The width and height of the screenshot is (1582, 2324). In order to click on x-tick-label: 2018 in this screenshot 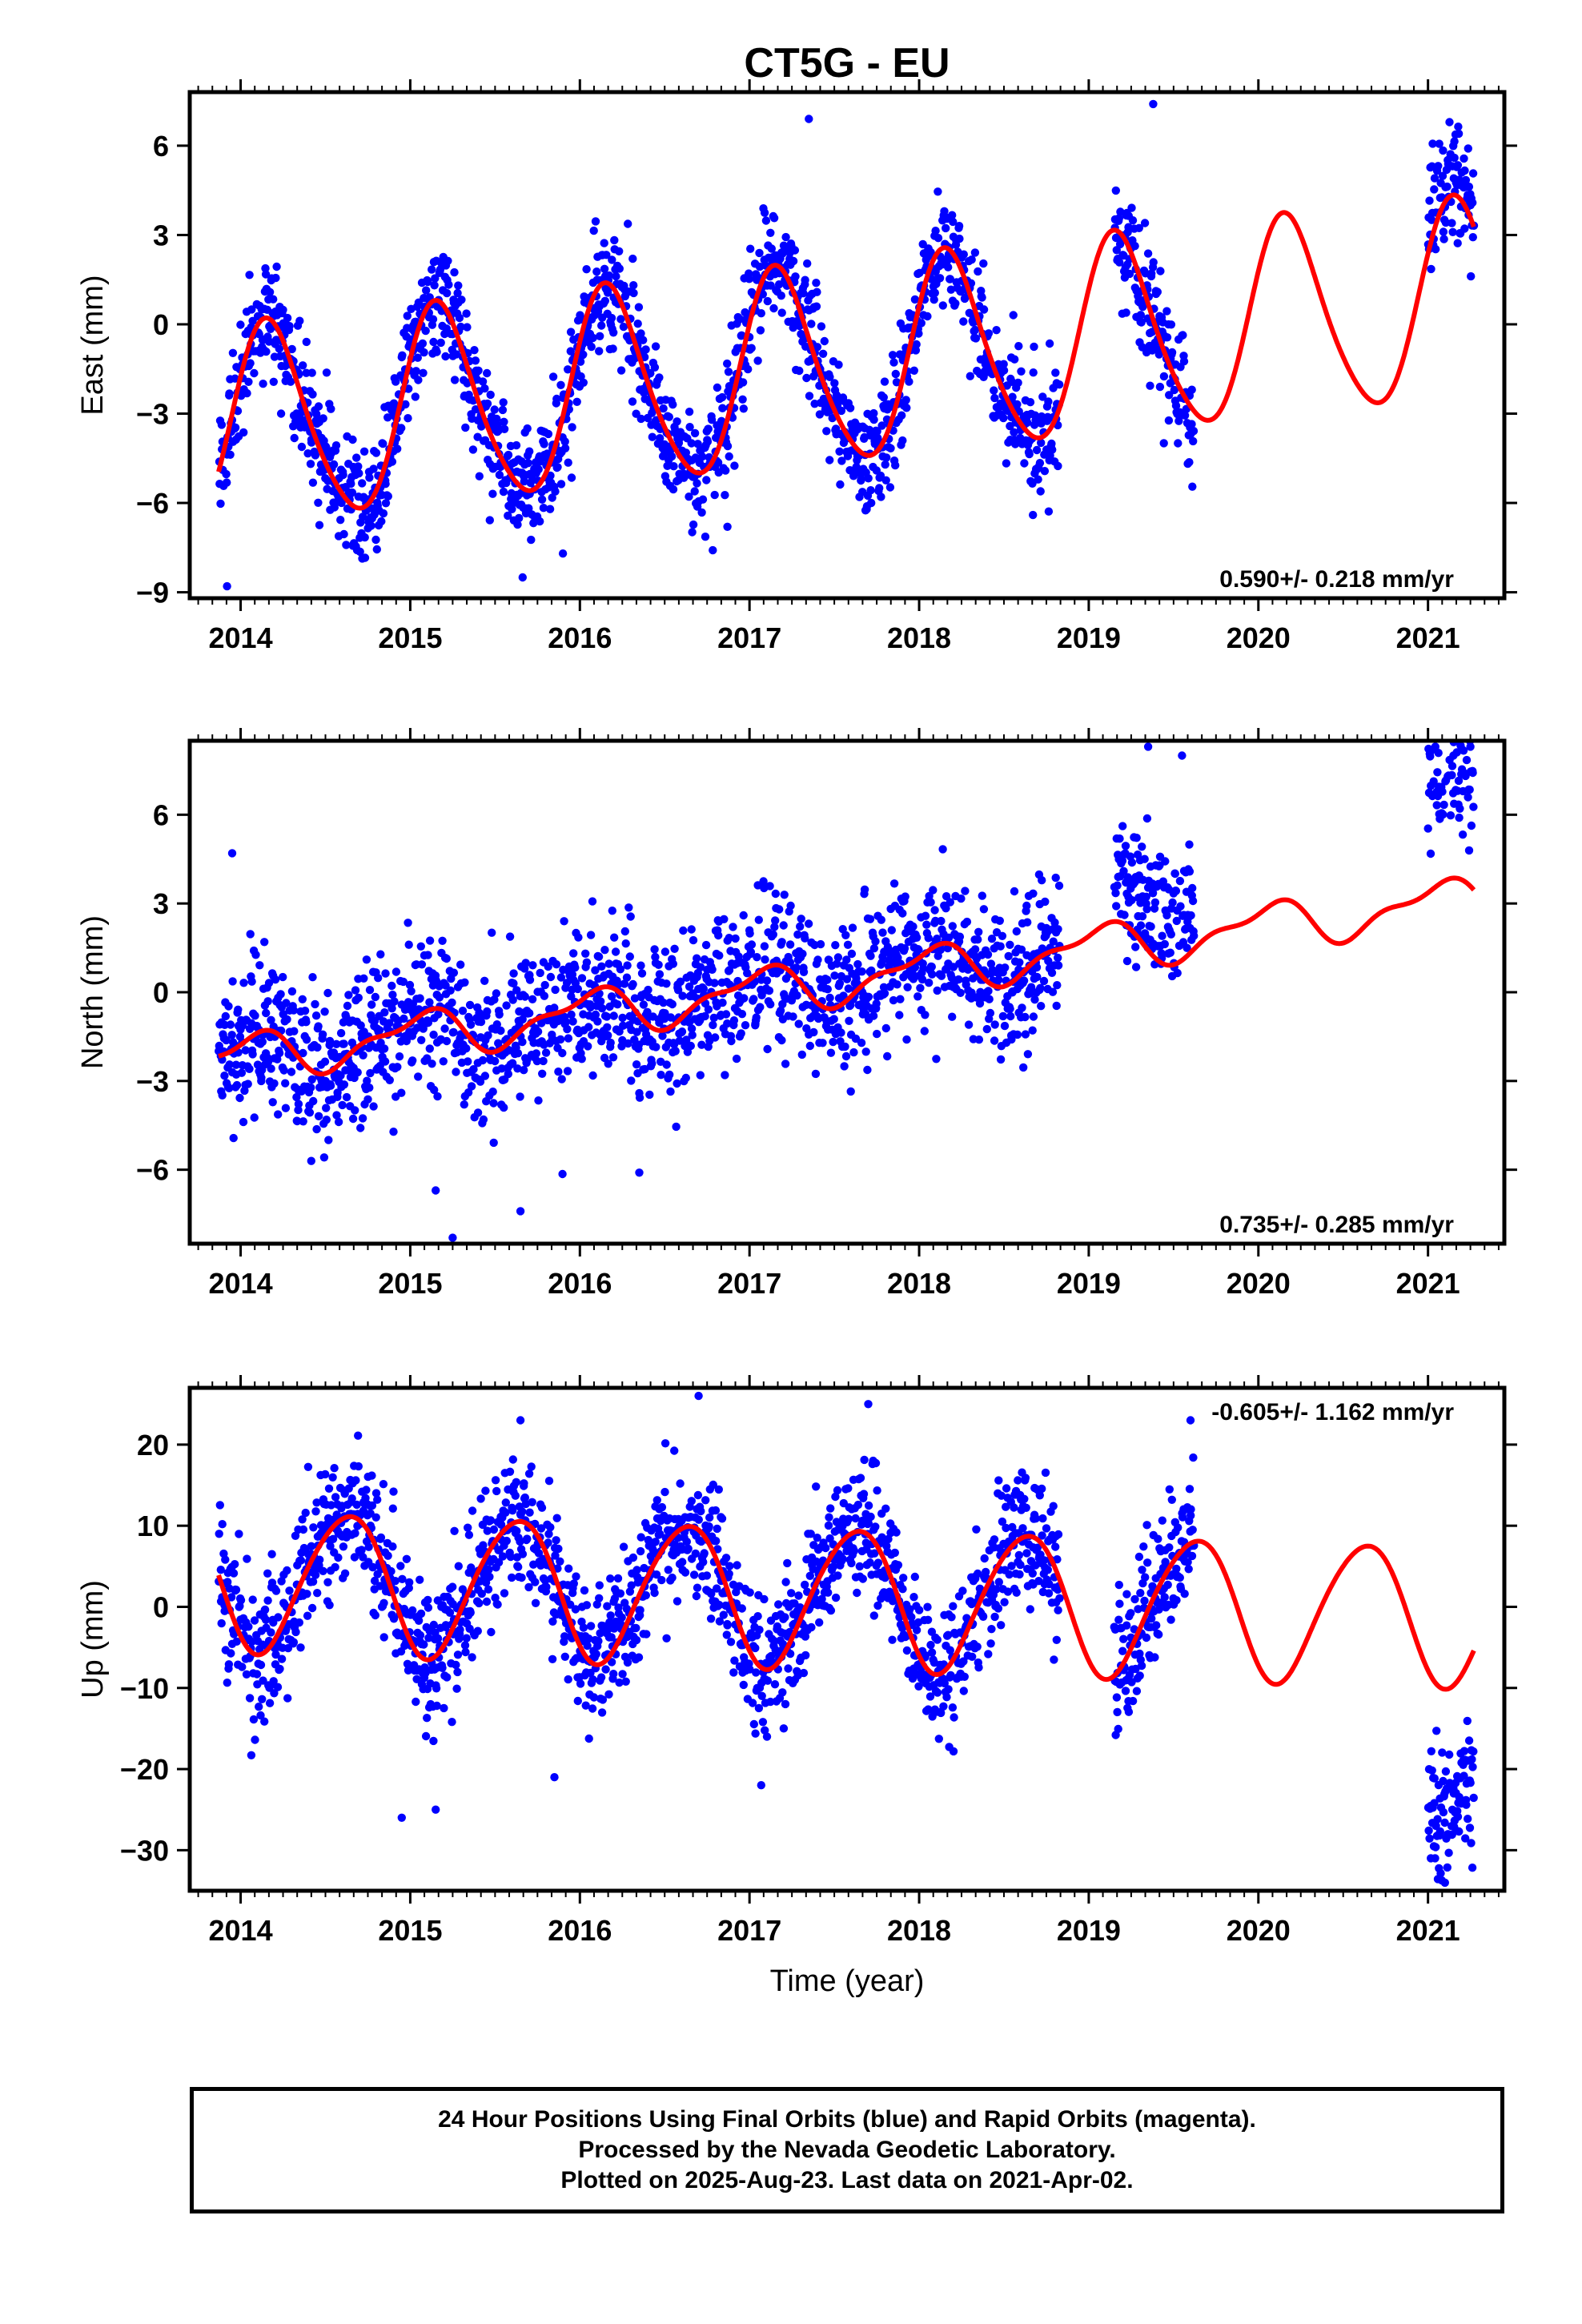, I will do `click(919, 637)`.